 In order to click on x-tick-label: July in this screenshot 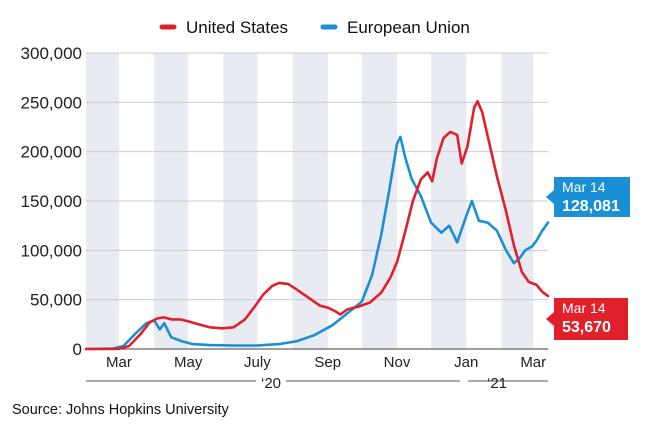, I will do `click(257, 362)`.